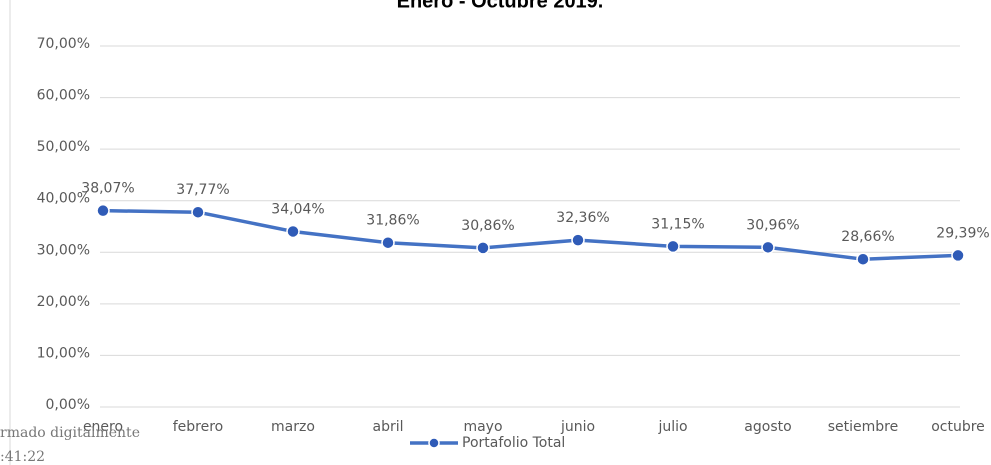  What do you see at coordinates (530, 234) in the screenshot?
I see `series-line` at bounding box center [530, 234].